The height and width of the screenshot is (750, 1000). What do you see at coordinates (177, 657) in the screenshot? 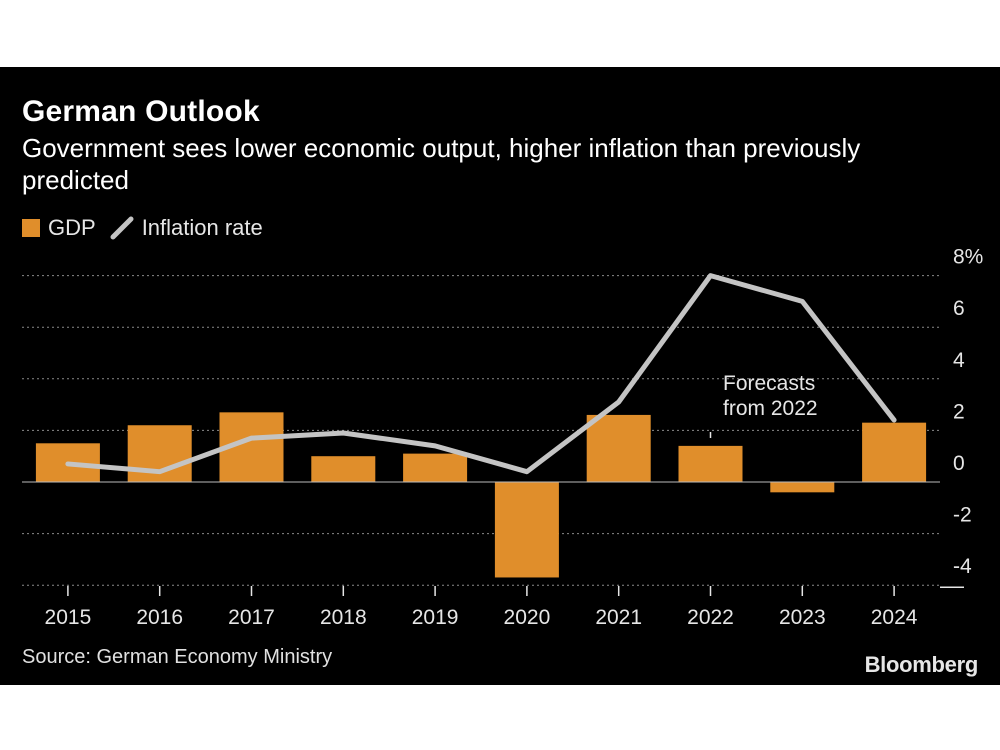
I see `source-note: Source: German Economy Ministry` at bounding box center [177, 657].